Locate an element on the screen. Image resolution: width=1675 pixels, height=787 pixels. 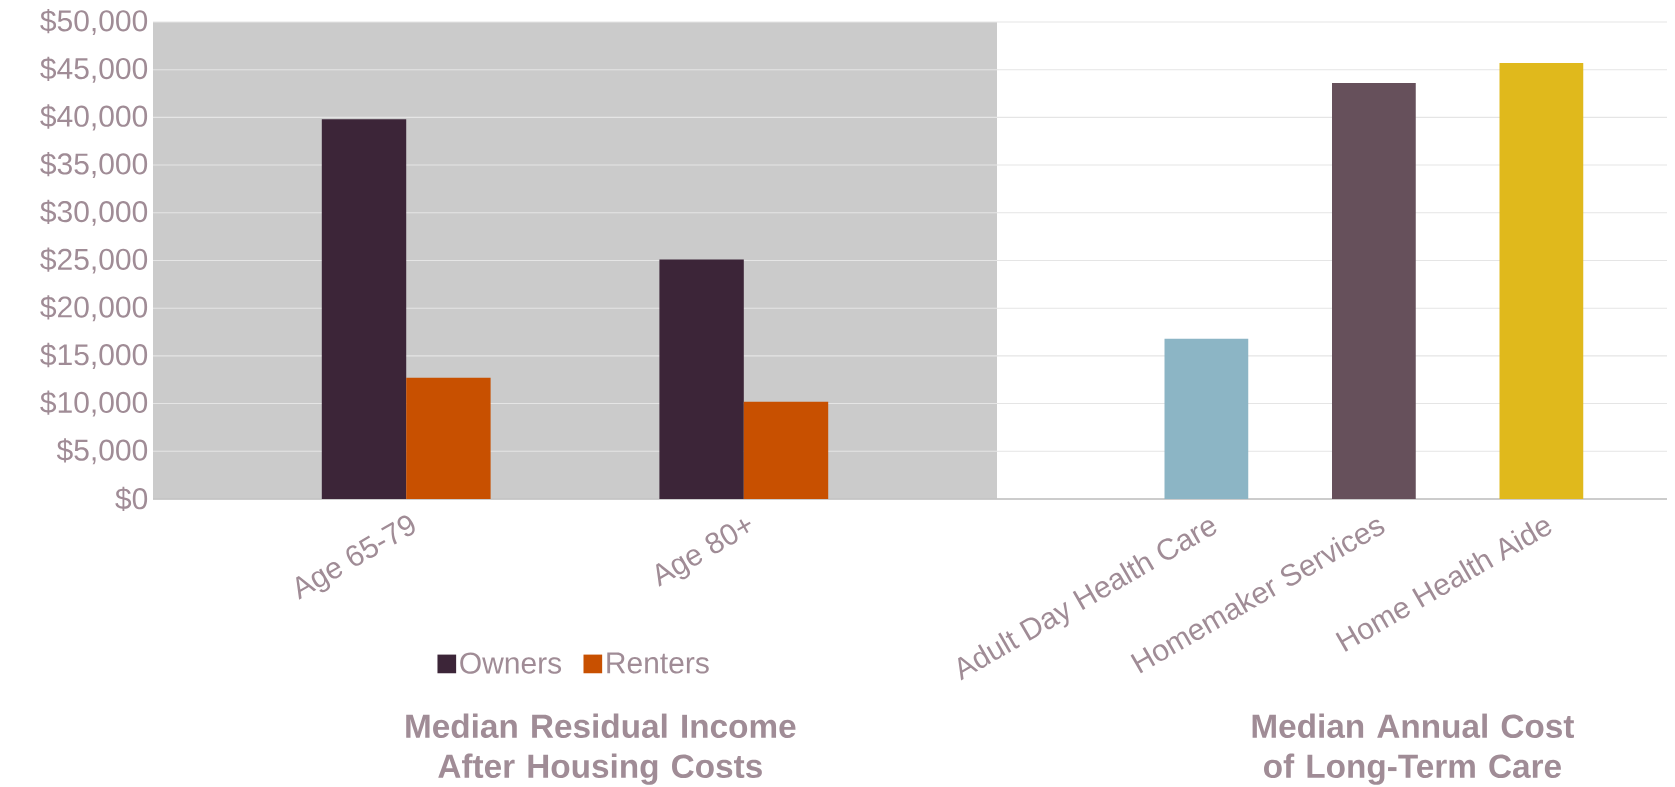
text: Median Annual Cost of Long-Term Care is located at coordinates (1413, 749).